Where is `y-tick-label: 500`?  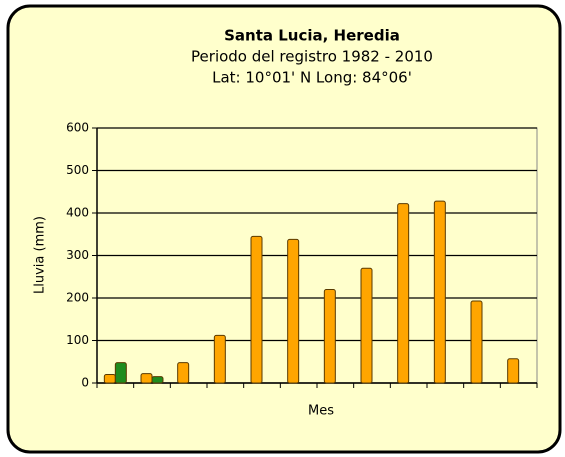 y-tick-label: 500 is located at coordinates (77, 170).